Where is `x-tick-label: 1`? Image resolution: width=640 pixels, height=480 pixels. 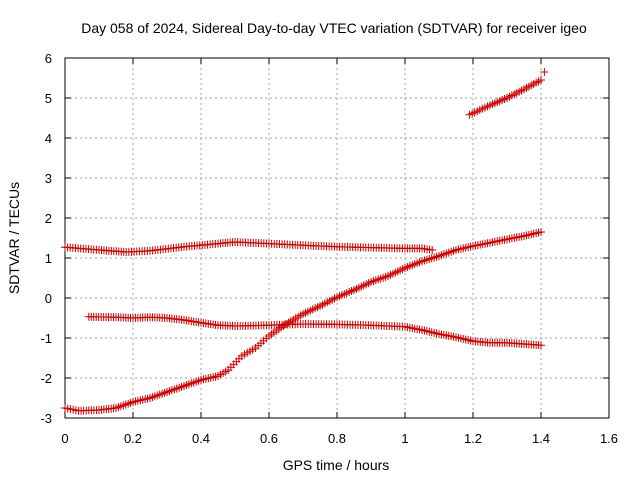
x-tick-label: 1 is located at coordinates (404, 438).